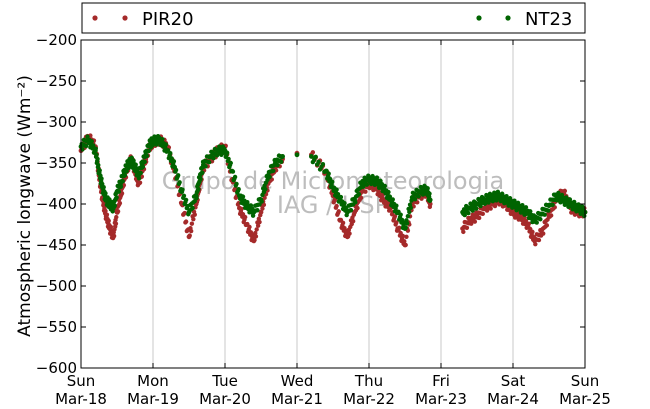 The width and height of the screenshot is (650, 409). Describe the element at coordinates (56, 122) in the screenshot. I see `y-tick-label: −300` at that location.